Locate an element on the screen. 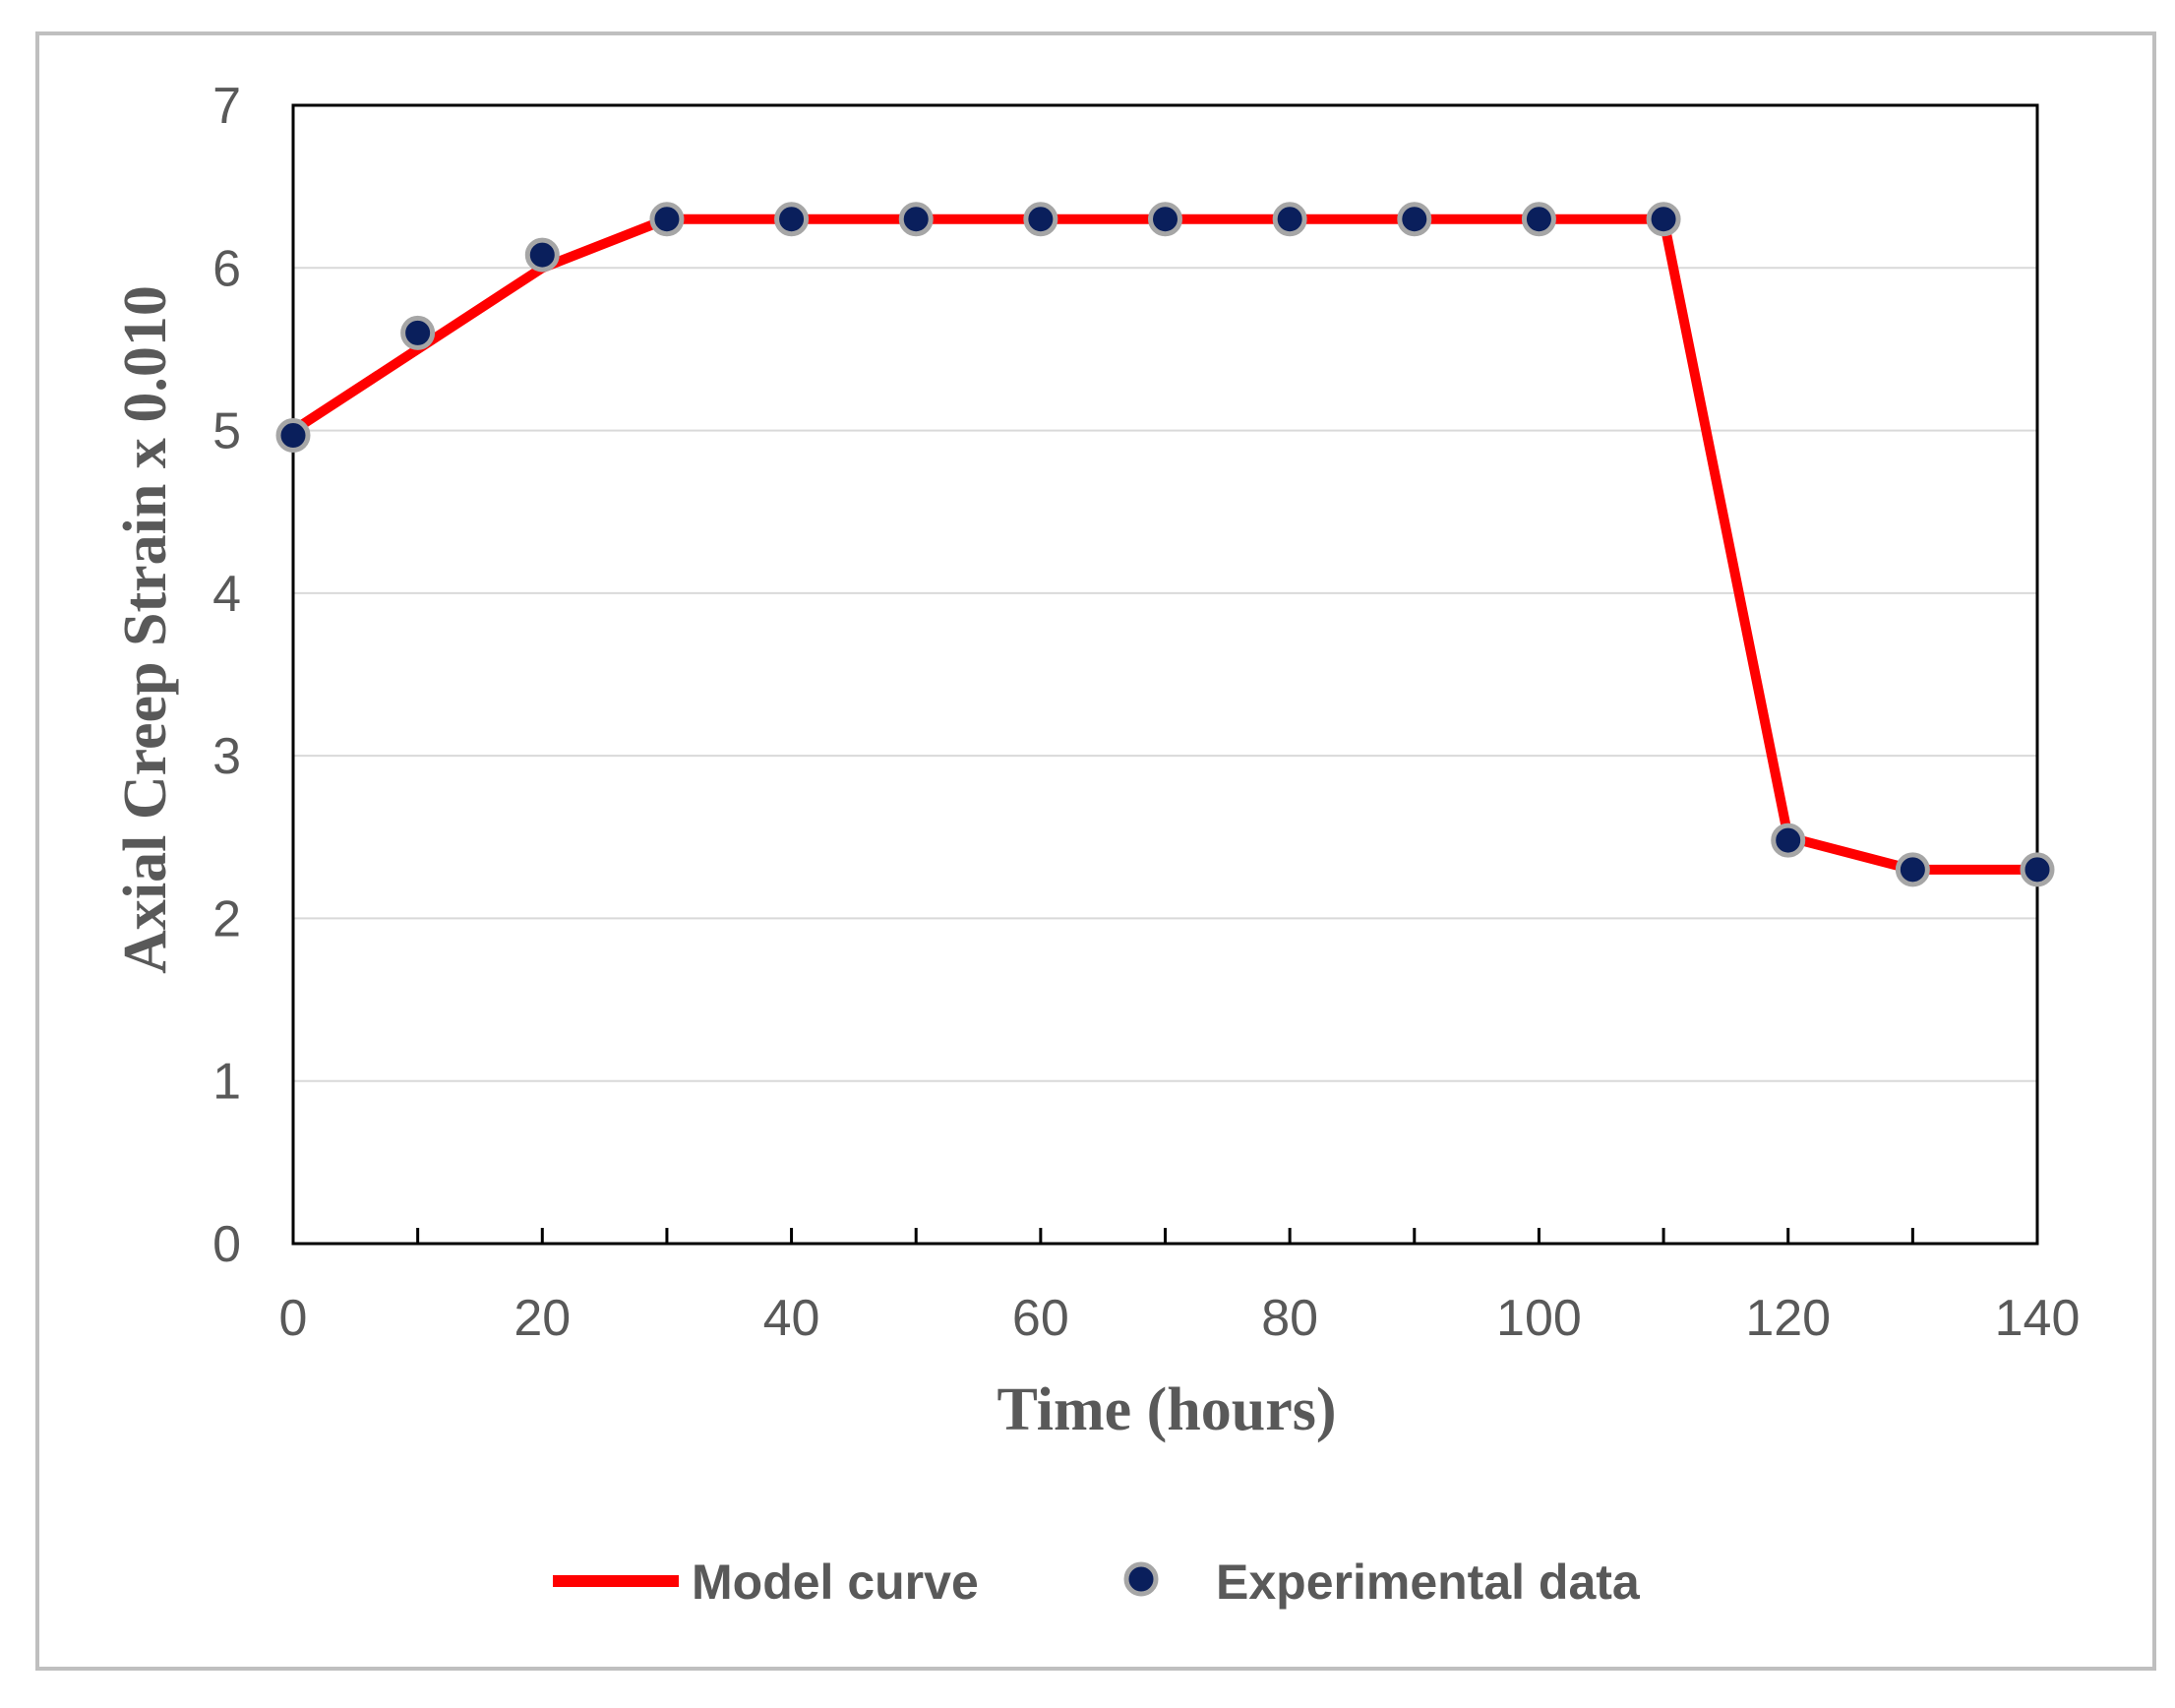 Image resolution: width=2175 pixels, height=1708 pixels. x-tick-label-100: 100 is located at coordinates (1539, 1318).